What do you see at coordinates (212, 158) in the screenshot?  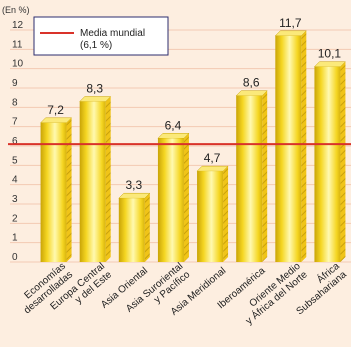 I see `value-label: 4,7` at bounding box center [212, 158].